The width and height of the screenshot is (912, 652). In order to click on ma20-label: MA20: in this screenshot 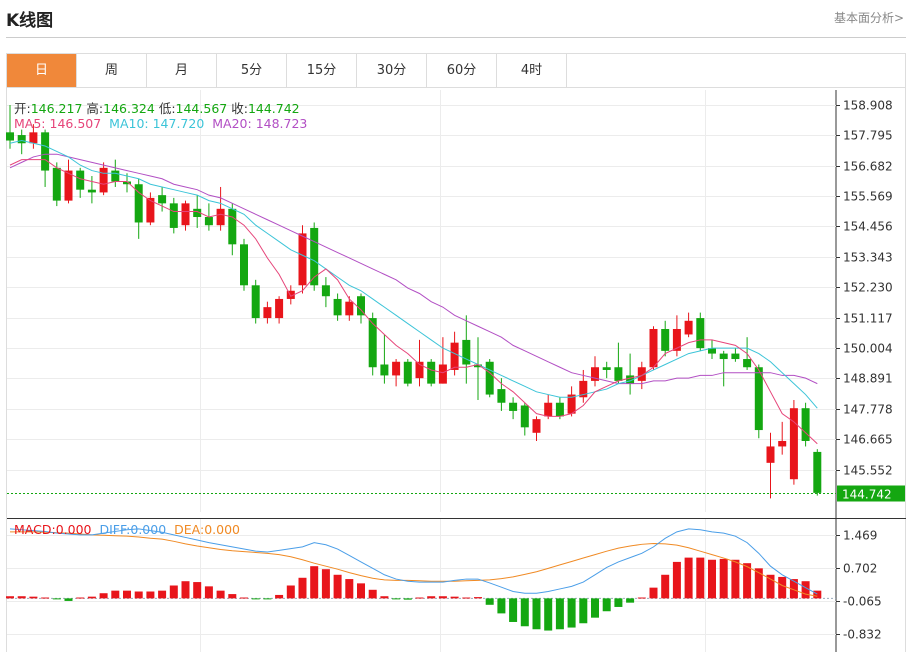, I will do `click(232, 123)`.